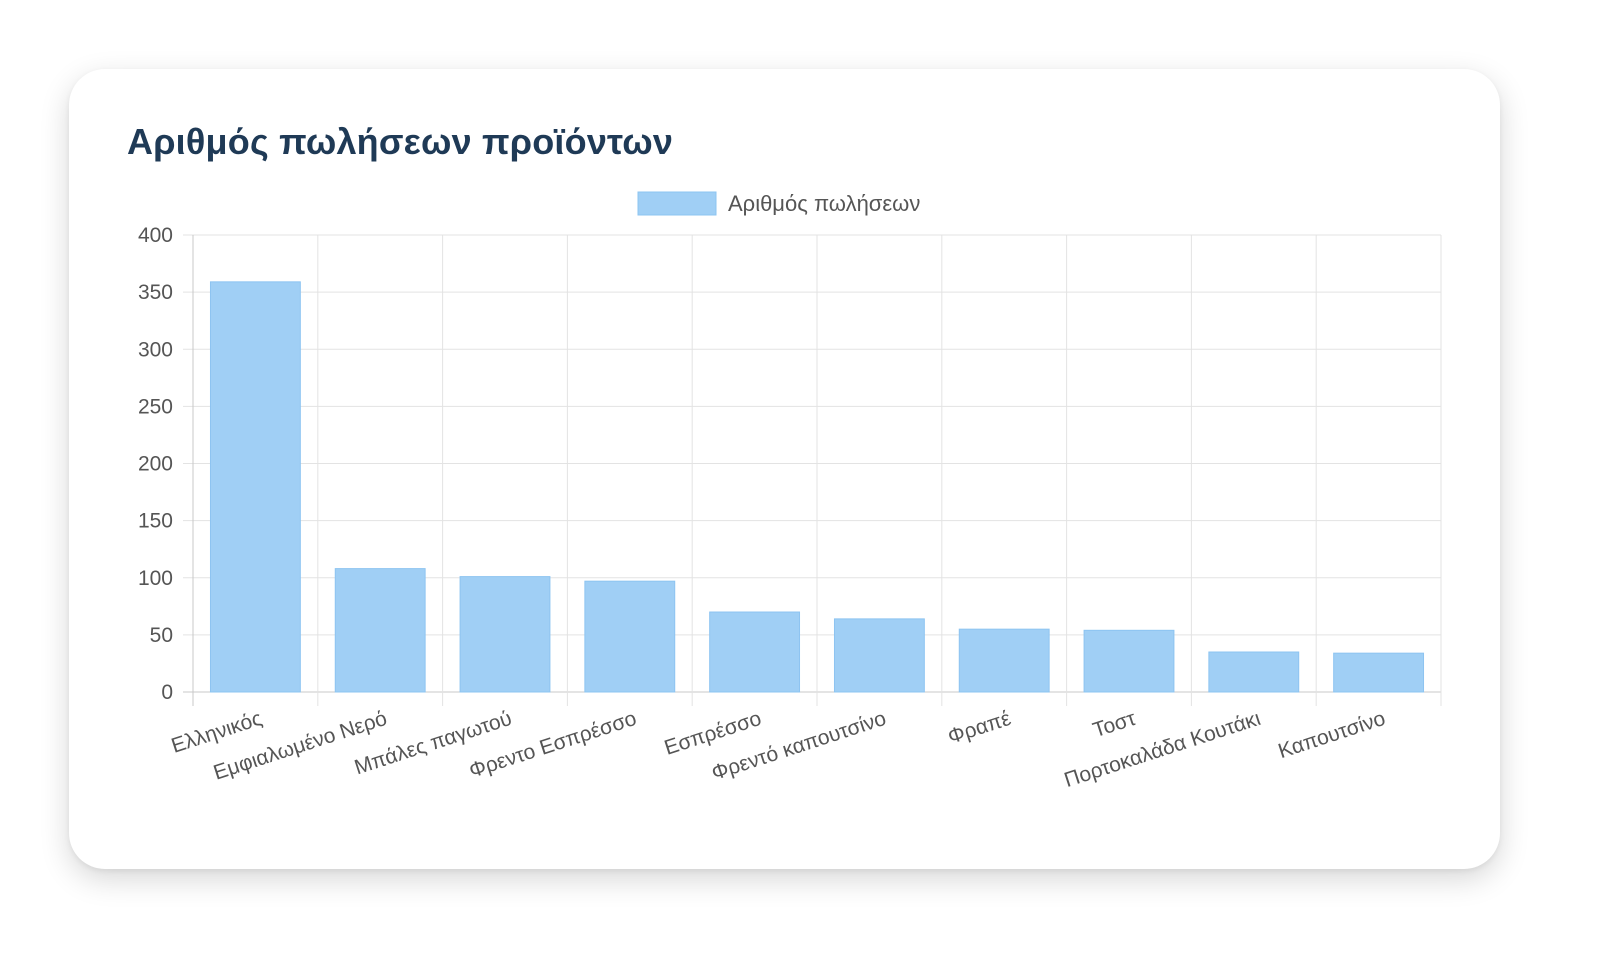 The width and height of the screenshot is (1598, 956). I want to click on y-tick-label: 300, so click(155, 349).